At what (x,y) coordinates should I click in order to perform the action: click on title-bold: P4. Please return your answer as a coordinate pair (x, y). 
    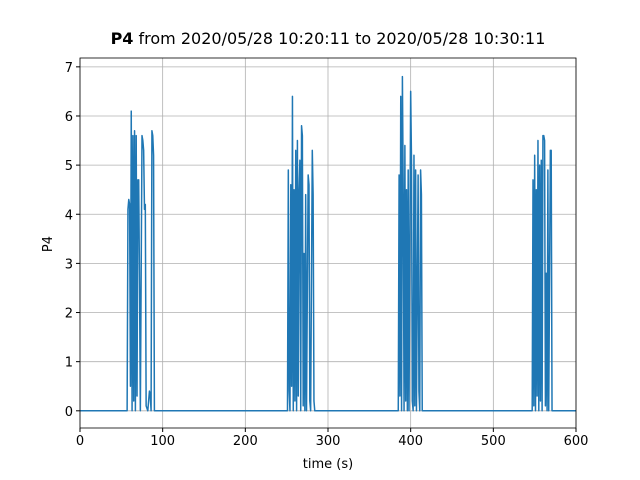
    Looking at the image, I should click on (122, 38).